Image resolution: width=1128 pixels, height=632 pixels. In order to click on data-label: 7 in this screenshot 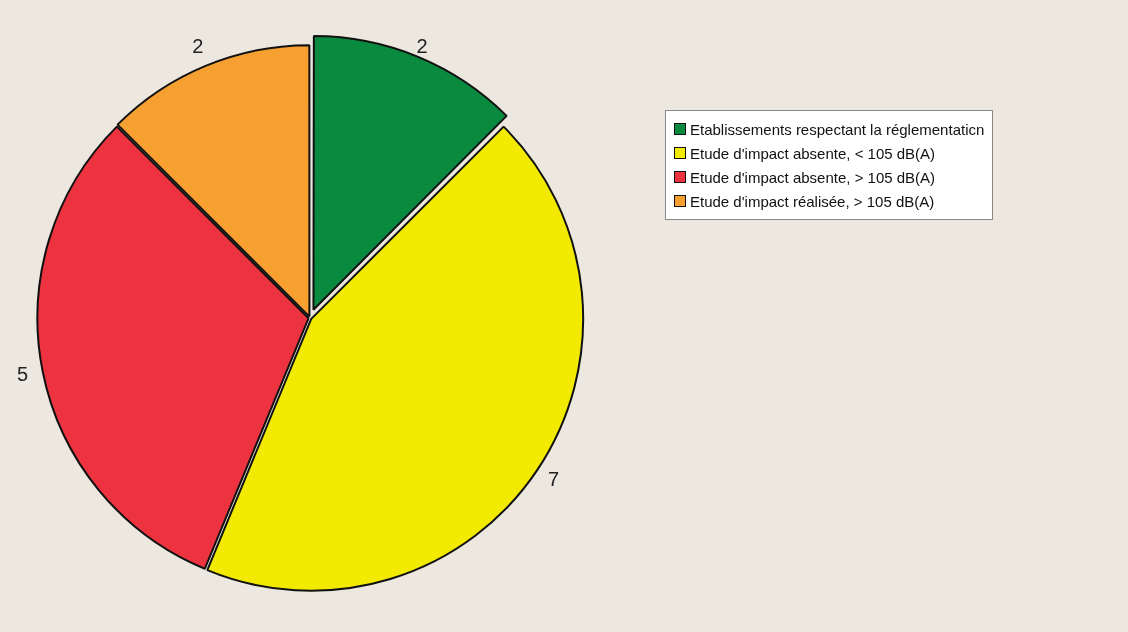, I will do `click(554, 479)`.